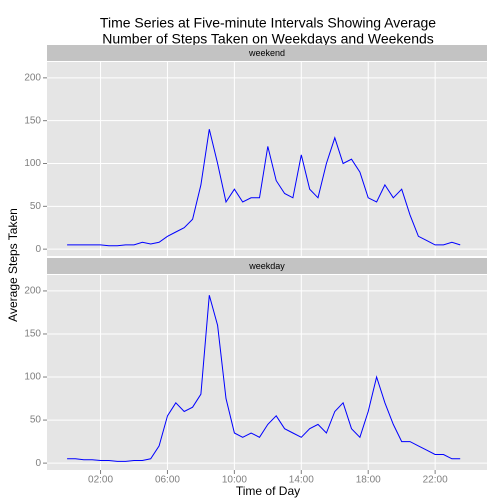  Describe the element at coordinates (100, 480) in the screenshot. I see `x-tick-label: 02:00` at that location.